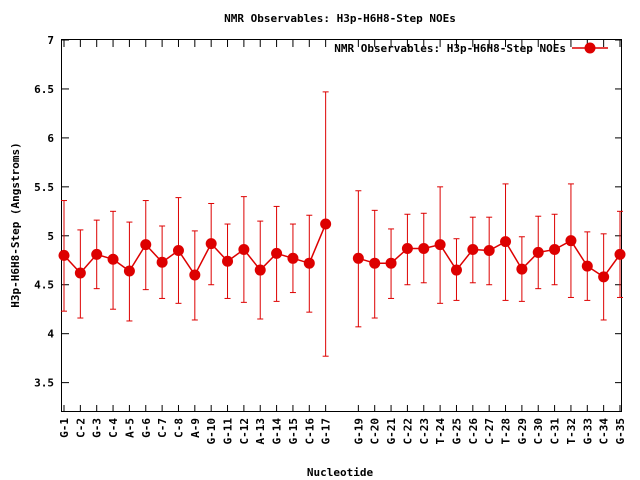 This screenshot has height=480, width=640. Describe the element at coordinates (473, 431) in the screenshot. I see `x-tick-label: C-26` at that location.